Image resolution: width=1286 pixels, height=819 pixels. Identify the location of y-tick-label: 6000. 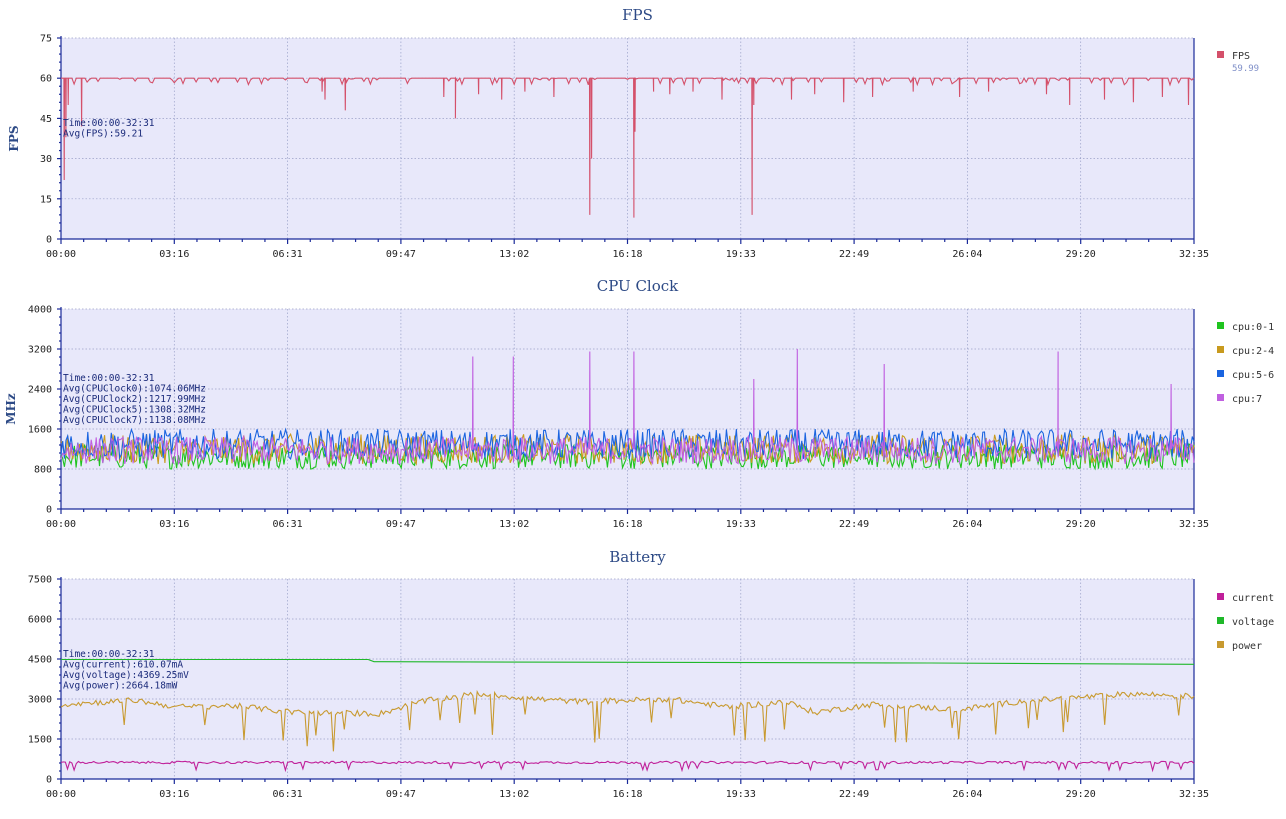
(40, 620).